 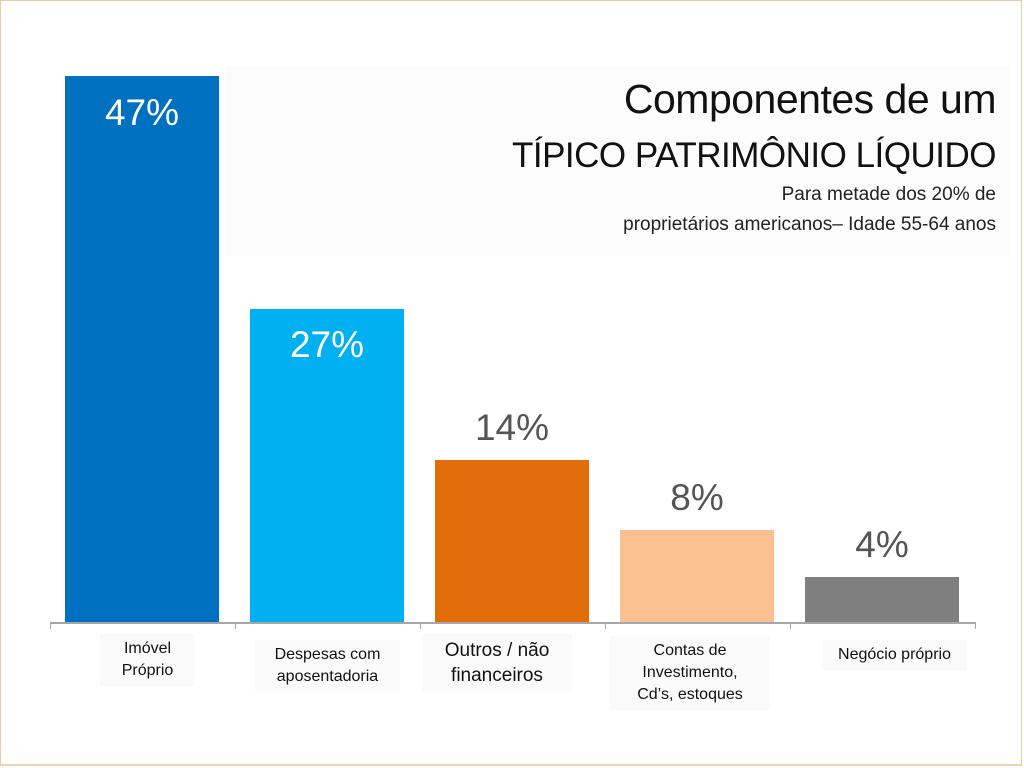 What do you see at coordinates (142, 112) in the screenshot?
I see `value-label-imovel-proprio: 47%` at bounding box center [142, 112].